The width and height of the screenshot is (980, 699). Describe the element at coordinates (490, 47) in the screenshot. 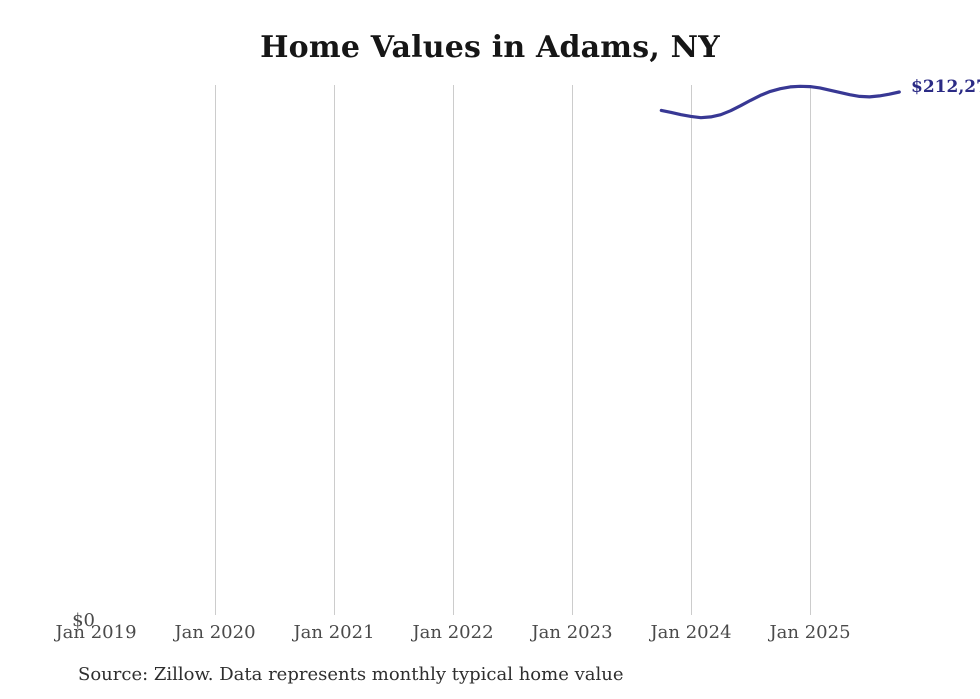

I see `chart-title: Home Values in Adams, NY` at that location.